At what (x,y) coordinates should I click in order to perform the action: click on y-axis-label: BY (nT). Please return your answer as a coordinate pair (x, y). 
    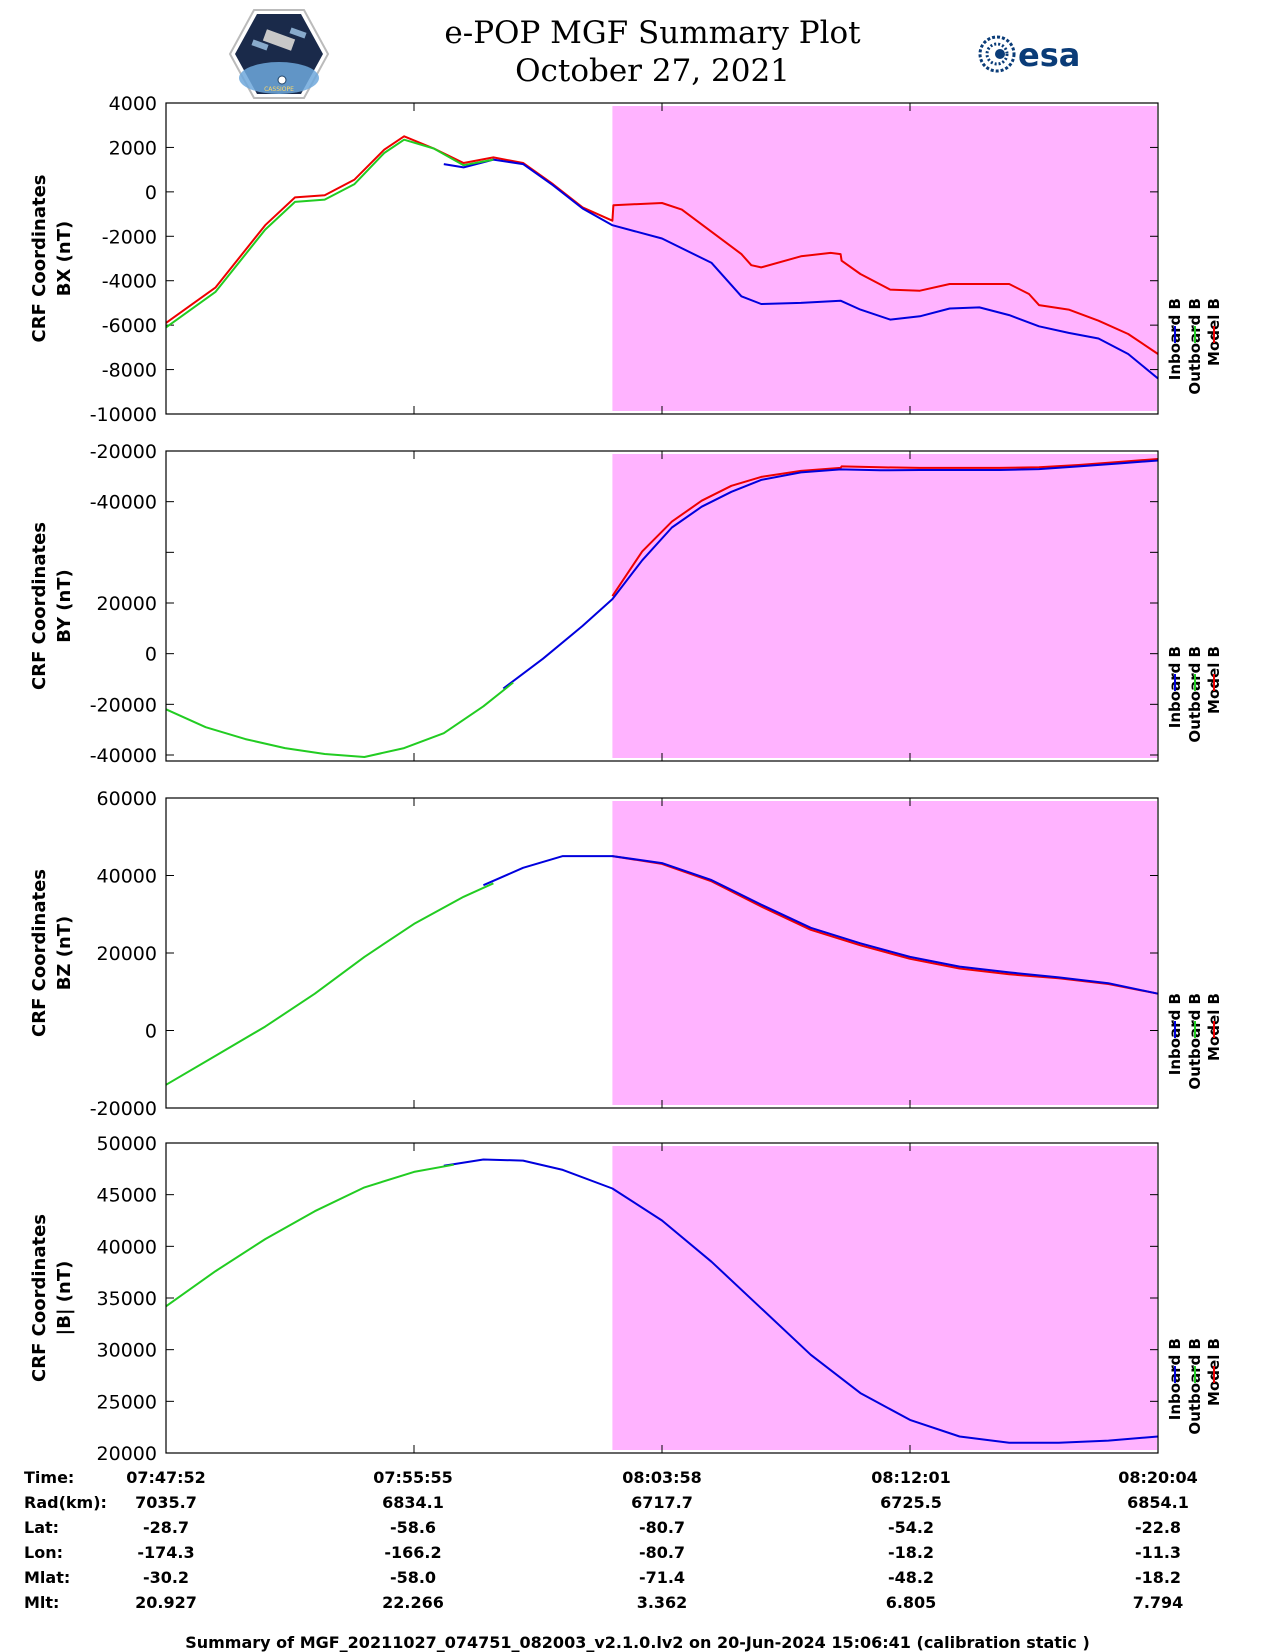
    Looking at the image, I should click on (64, 606).